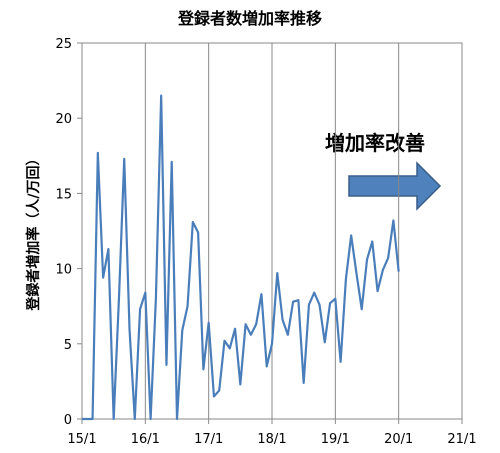 The height and width of the screenshot is (453, 500). What do you see at coordinates (208, 439) in the screenshot?
I see `x-tick-label: 17/1` at bounding box center [208, 439].